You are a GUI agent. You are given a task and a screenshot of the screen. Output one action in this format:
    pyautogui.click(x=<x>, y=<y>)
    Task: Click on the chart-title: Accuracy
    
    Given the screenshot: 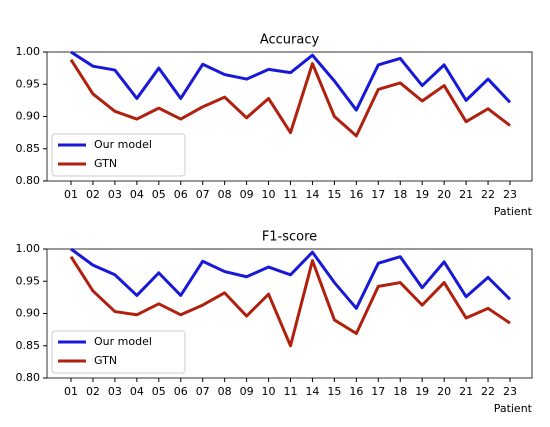 What is the action you would take?
    pyautogui.click(x=290, y=40)
    